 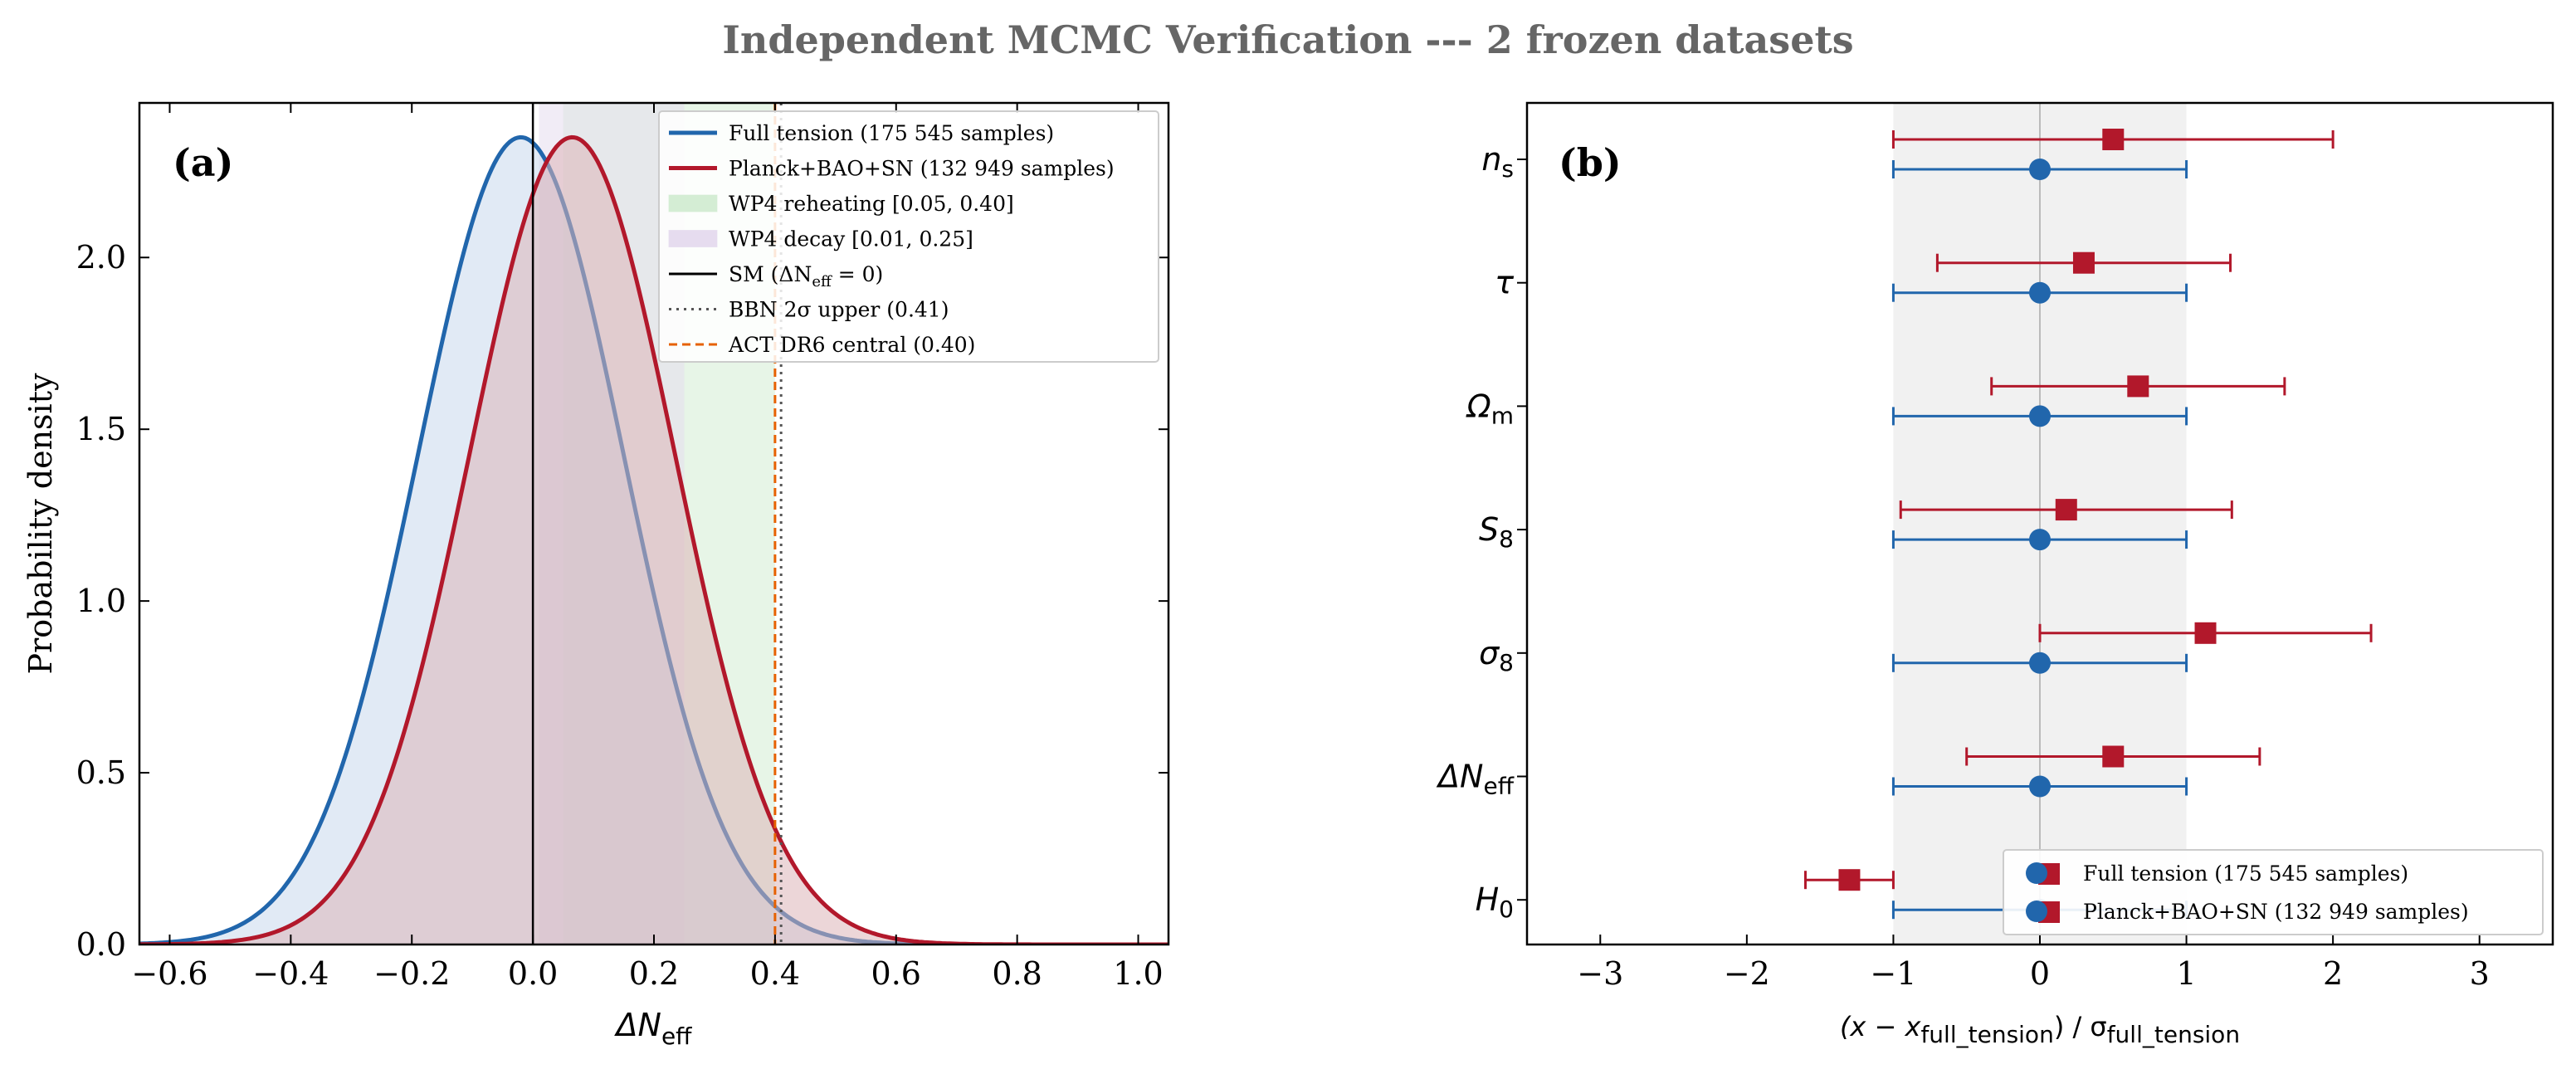 I want to click on x-tick-label: 0.0, so click(x=533, y=974).